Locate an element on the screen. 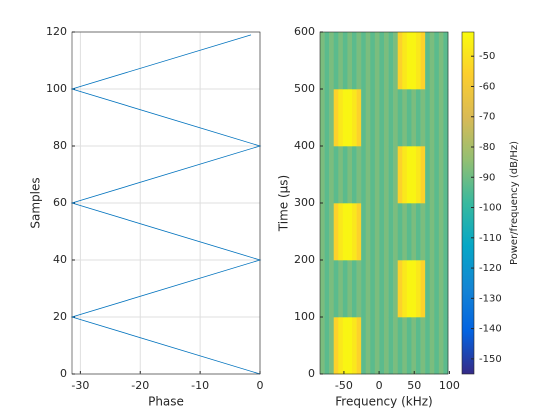  y-tick-label: 200 is located at coordinates (304, 259).